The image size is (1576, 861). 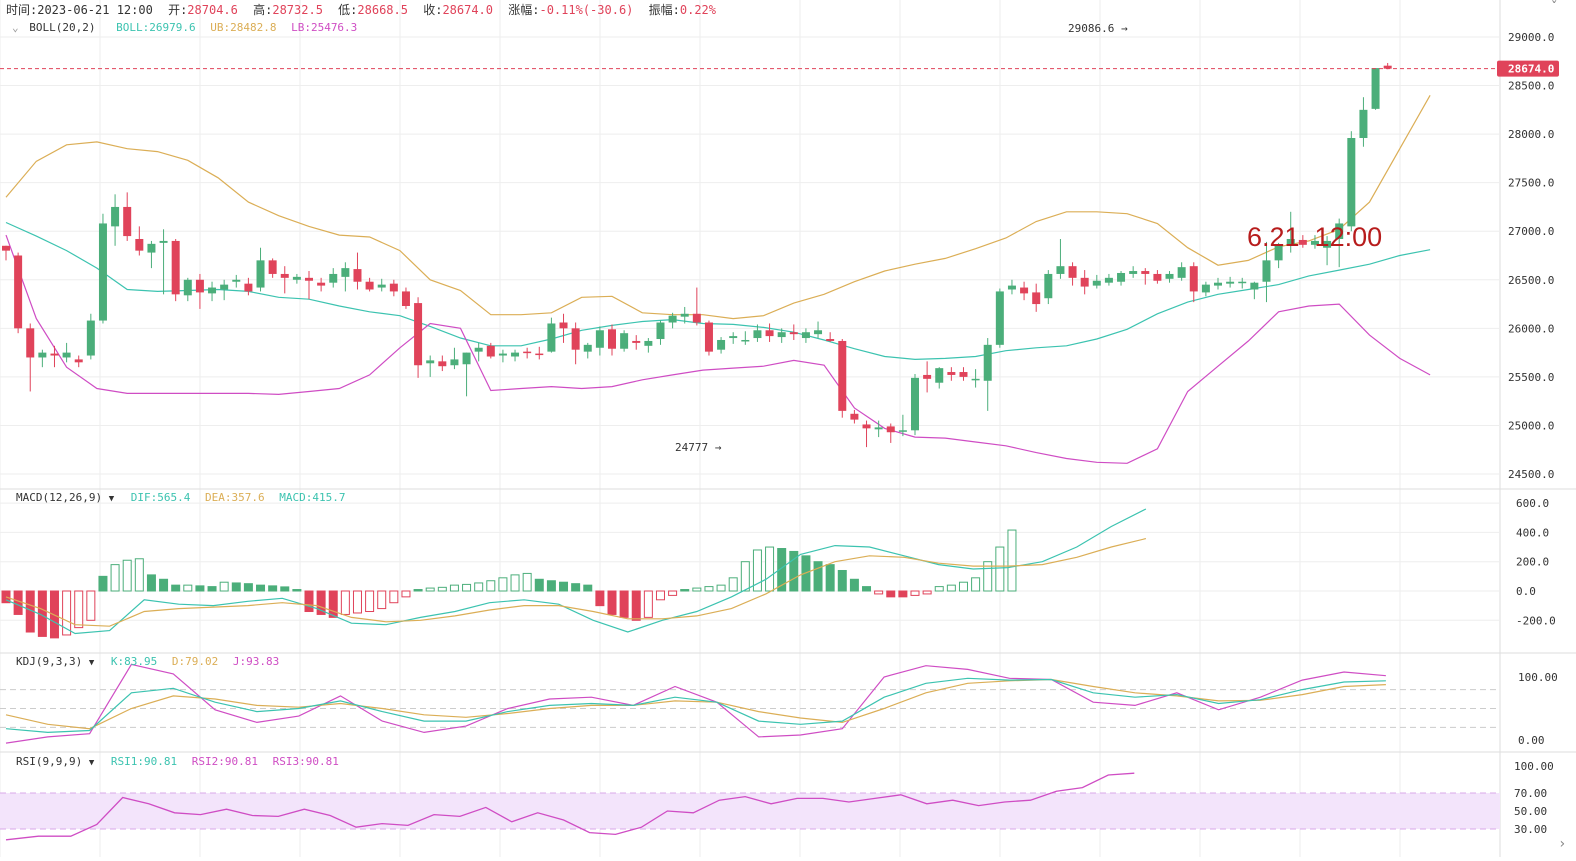 What do you see at coordinates (134, 661) in the screenshot?
I see `kdj-k-value: K:83.95` at bounding box center [134, 661].